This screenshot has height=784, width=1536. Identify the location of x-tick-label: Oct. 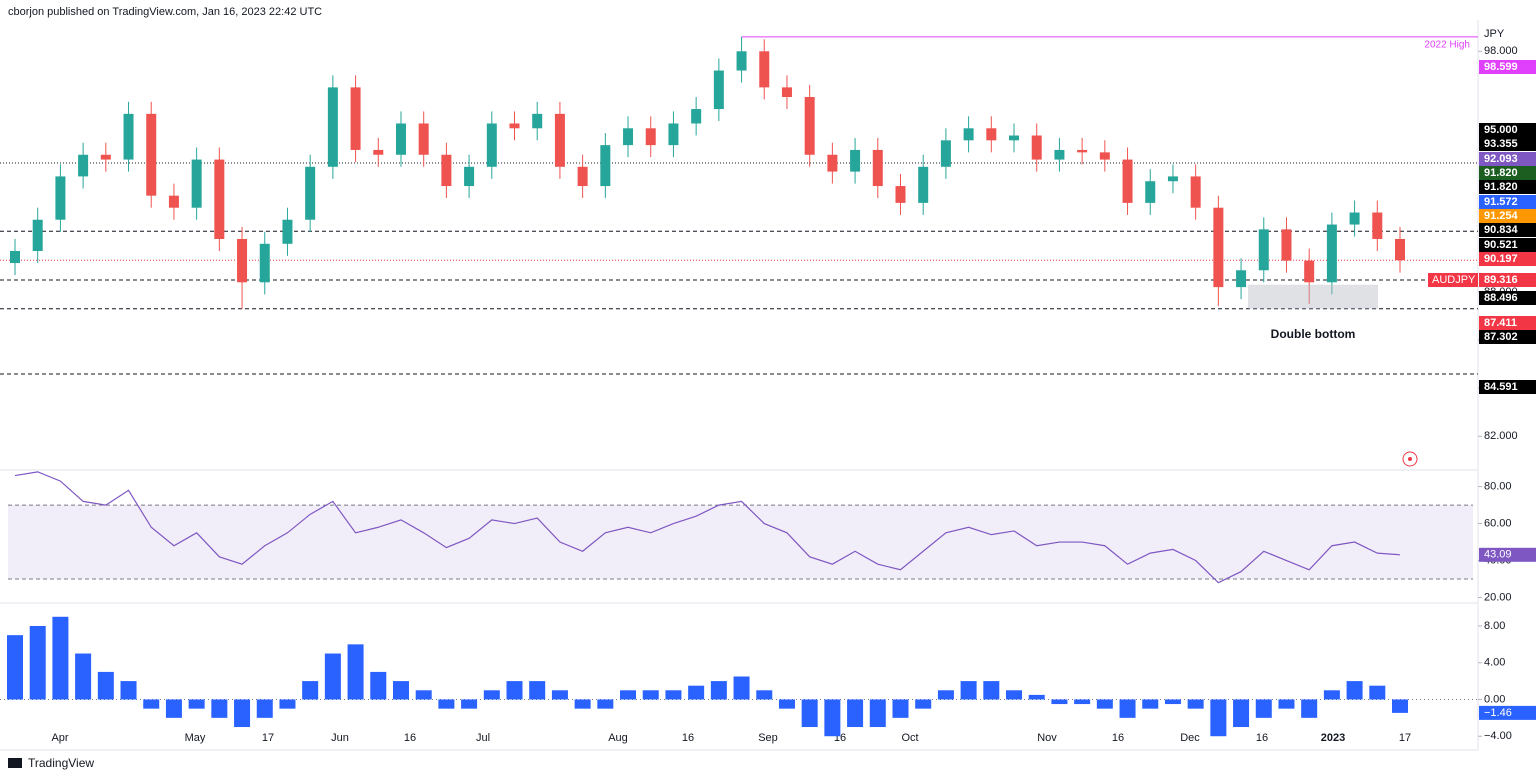
(909, 738).